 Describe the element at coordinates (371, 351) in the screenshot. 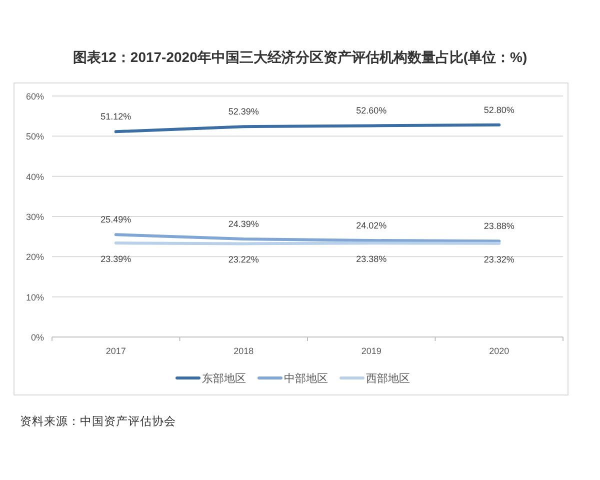

I see `xtick: 2019` at that location.